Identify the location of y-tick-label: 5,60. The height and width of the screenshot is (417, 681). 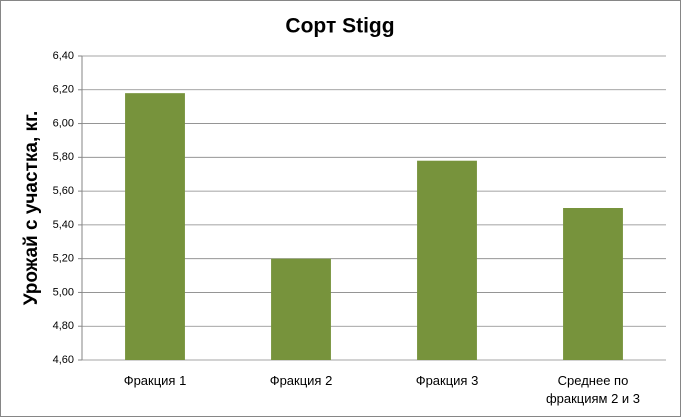
(63, 191).